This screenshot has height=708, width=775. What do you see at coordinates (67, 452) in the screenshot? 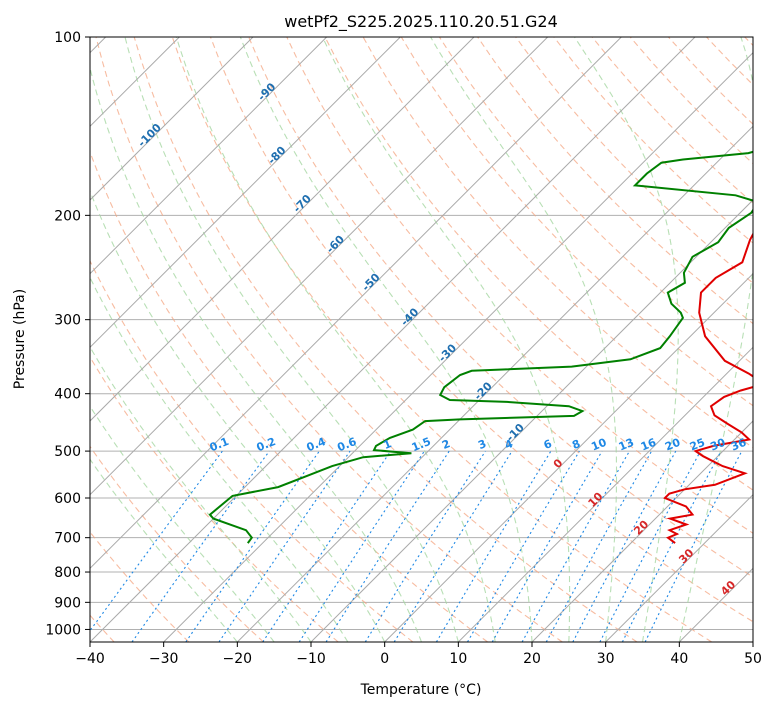
I see `y-tick-label: 500` at bounding box center [67, 452].